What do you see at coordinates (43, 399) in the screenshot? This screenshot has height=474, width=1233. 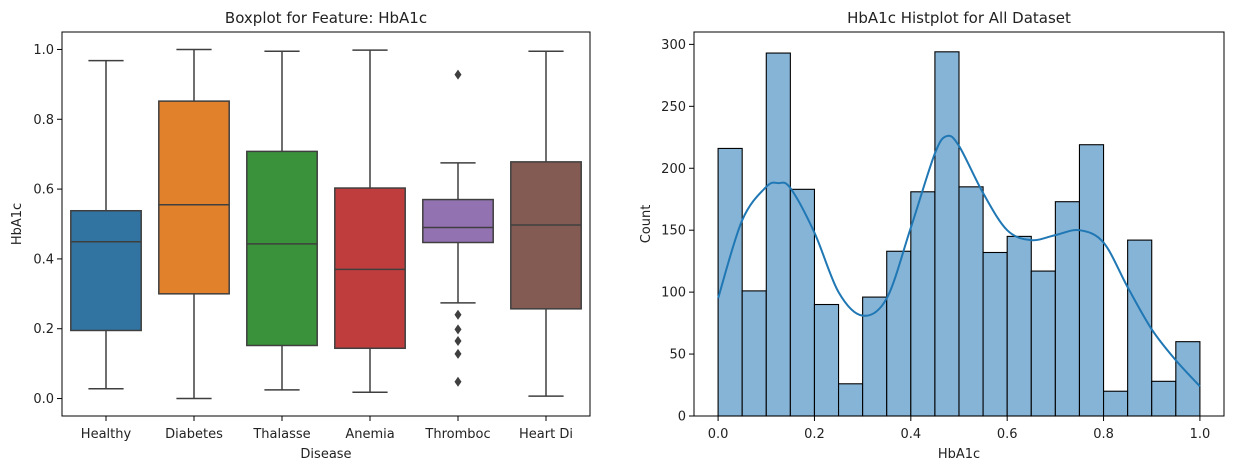 I see `y-tick-label: 0.0` at bounding box center [43, 399].